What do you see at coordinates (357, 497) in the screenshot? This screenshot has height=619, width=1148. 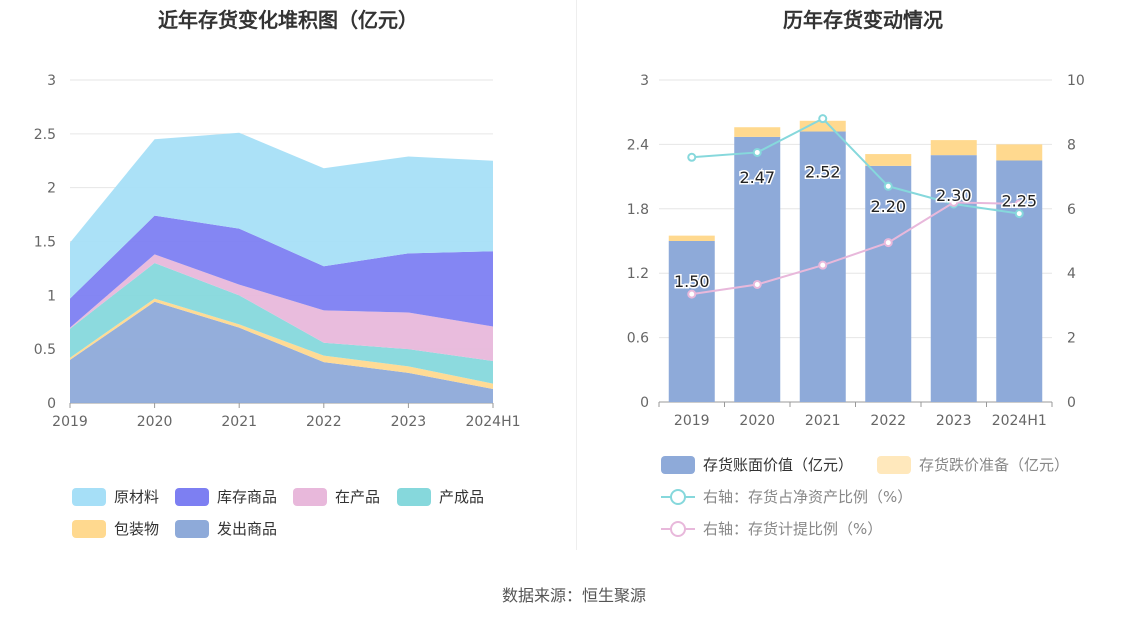 I see `legend-label: 在产品` at bounding box center [357, 497].